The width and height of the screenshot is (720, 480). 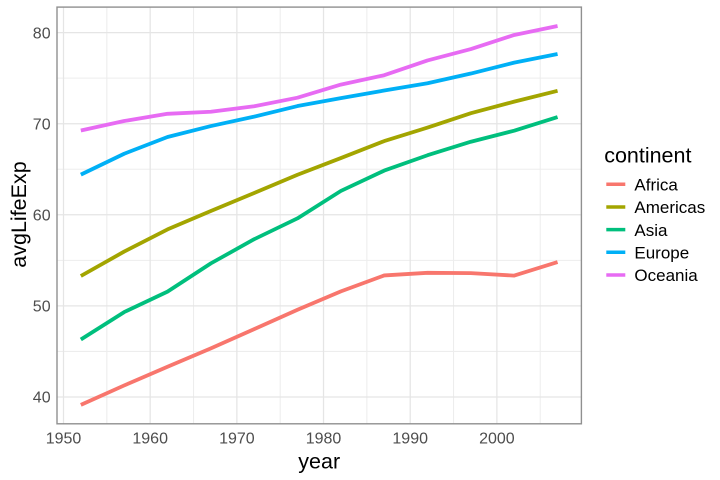 What do you see at coordinates (42, 33) in the screenshot?
I see `svg-text: 80` at bounding box center [42, 33].